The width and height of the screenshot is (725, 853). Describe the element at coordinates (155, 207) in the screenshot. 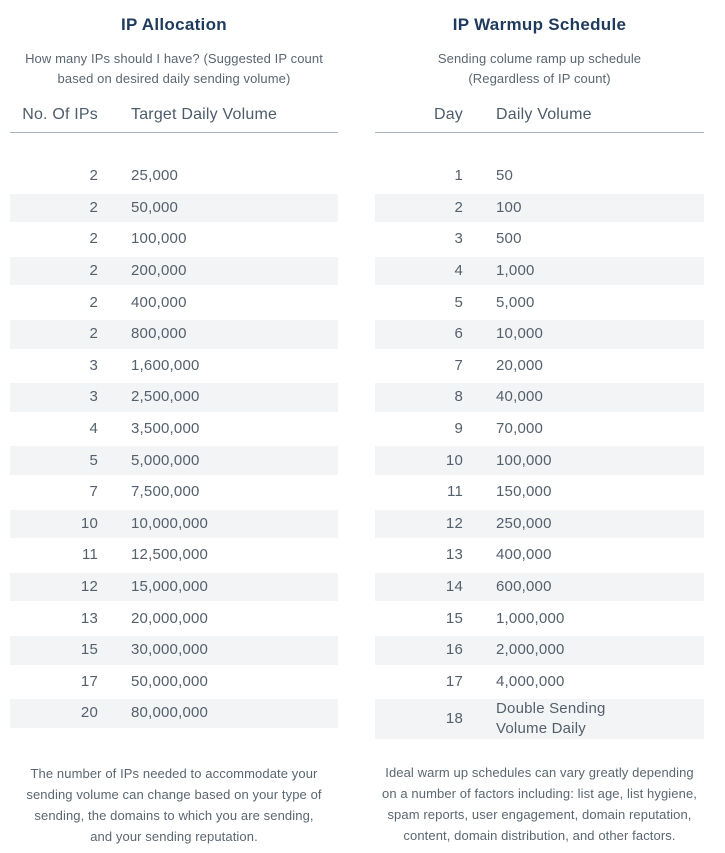

I see `row-value-cell: 50,000` at that location.